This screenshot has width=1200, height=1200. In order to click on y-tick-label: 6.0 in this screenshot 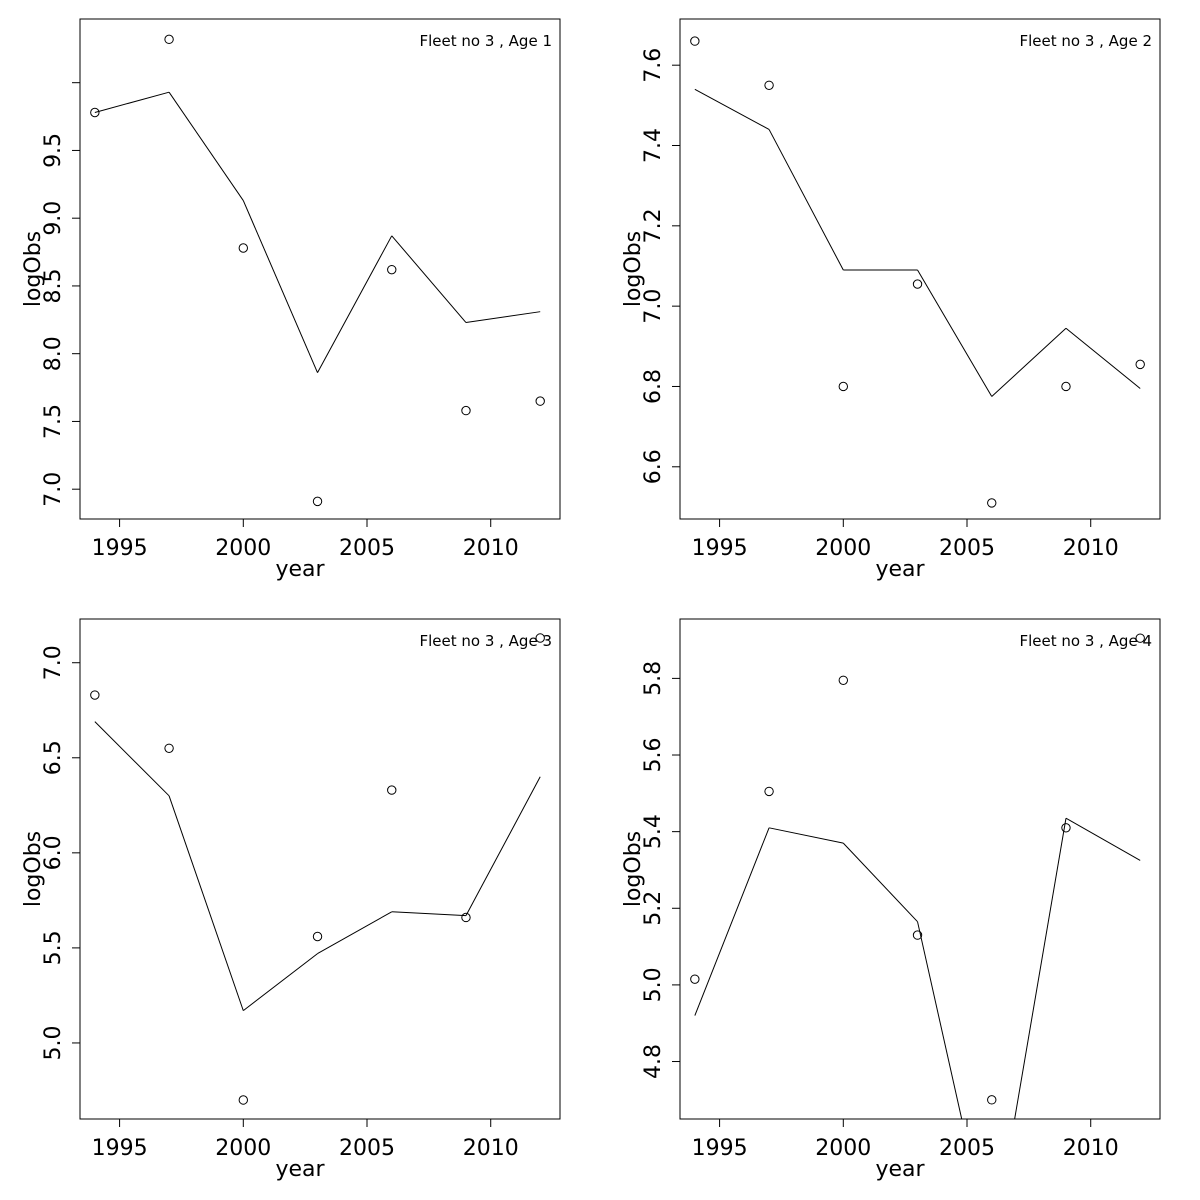, I will do `click(53, 852)`.